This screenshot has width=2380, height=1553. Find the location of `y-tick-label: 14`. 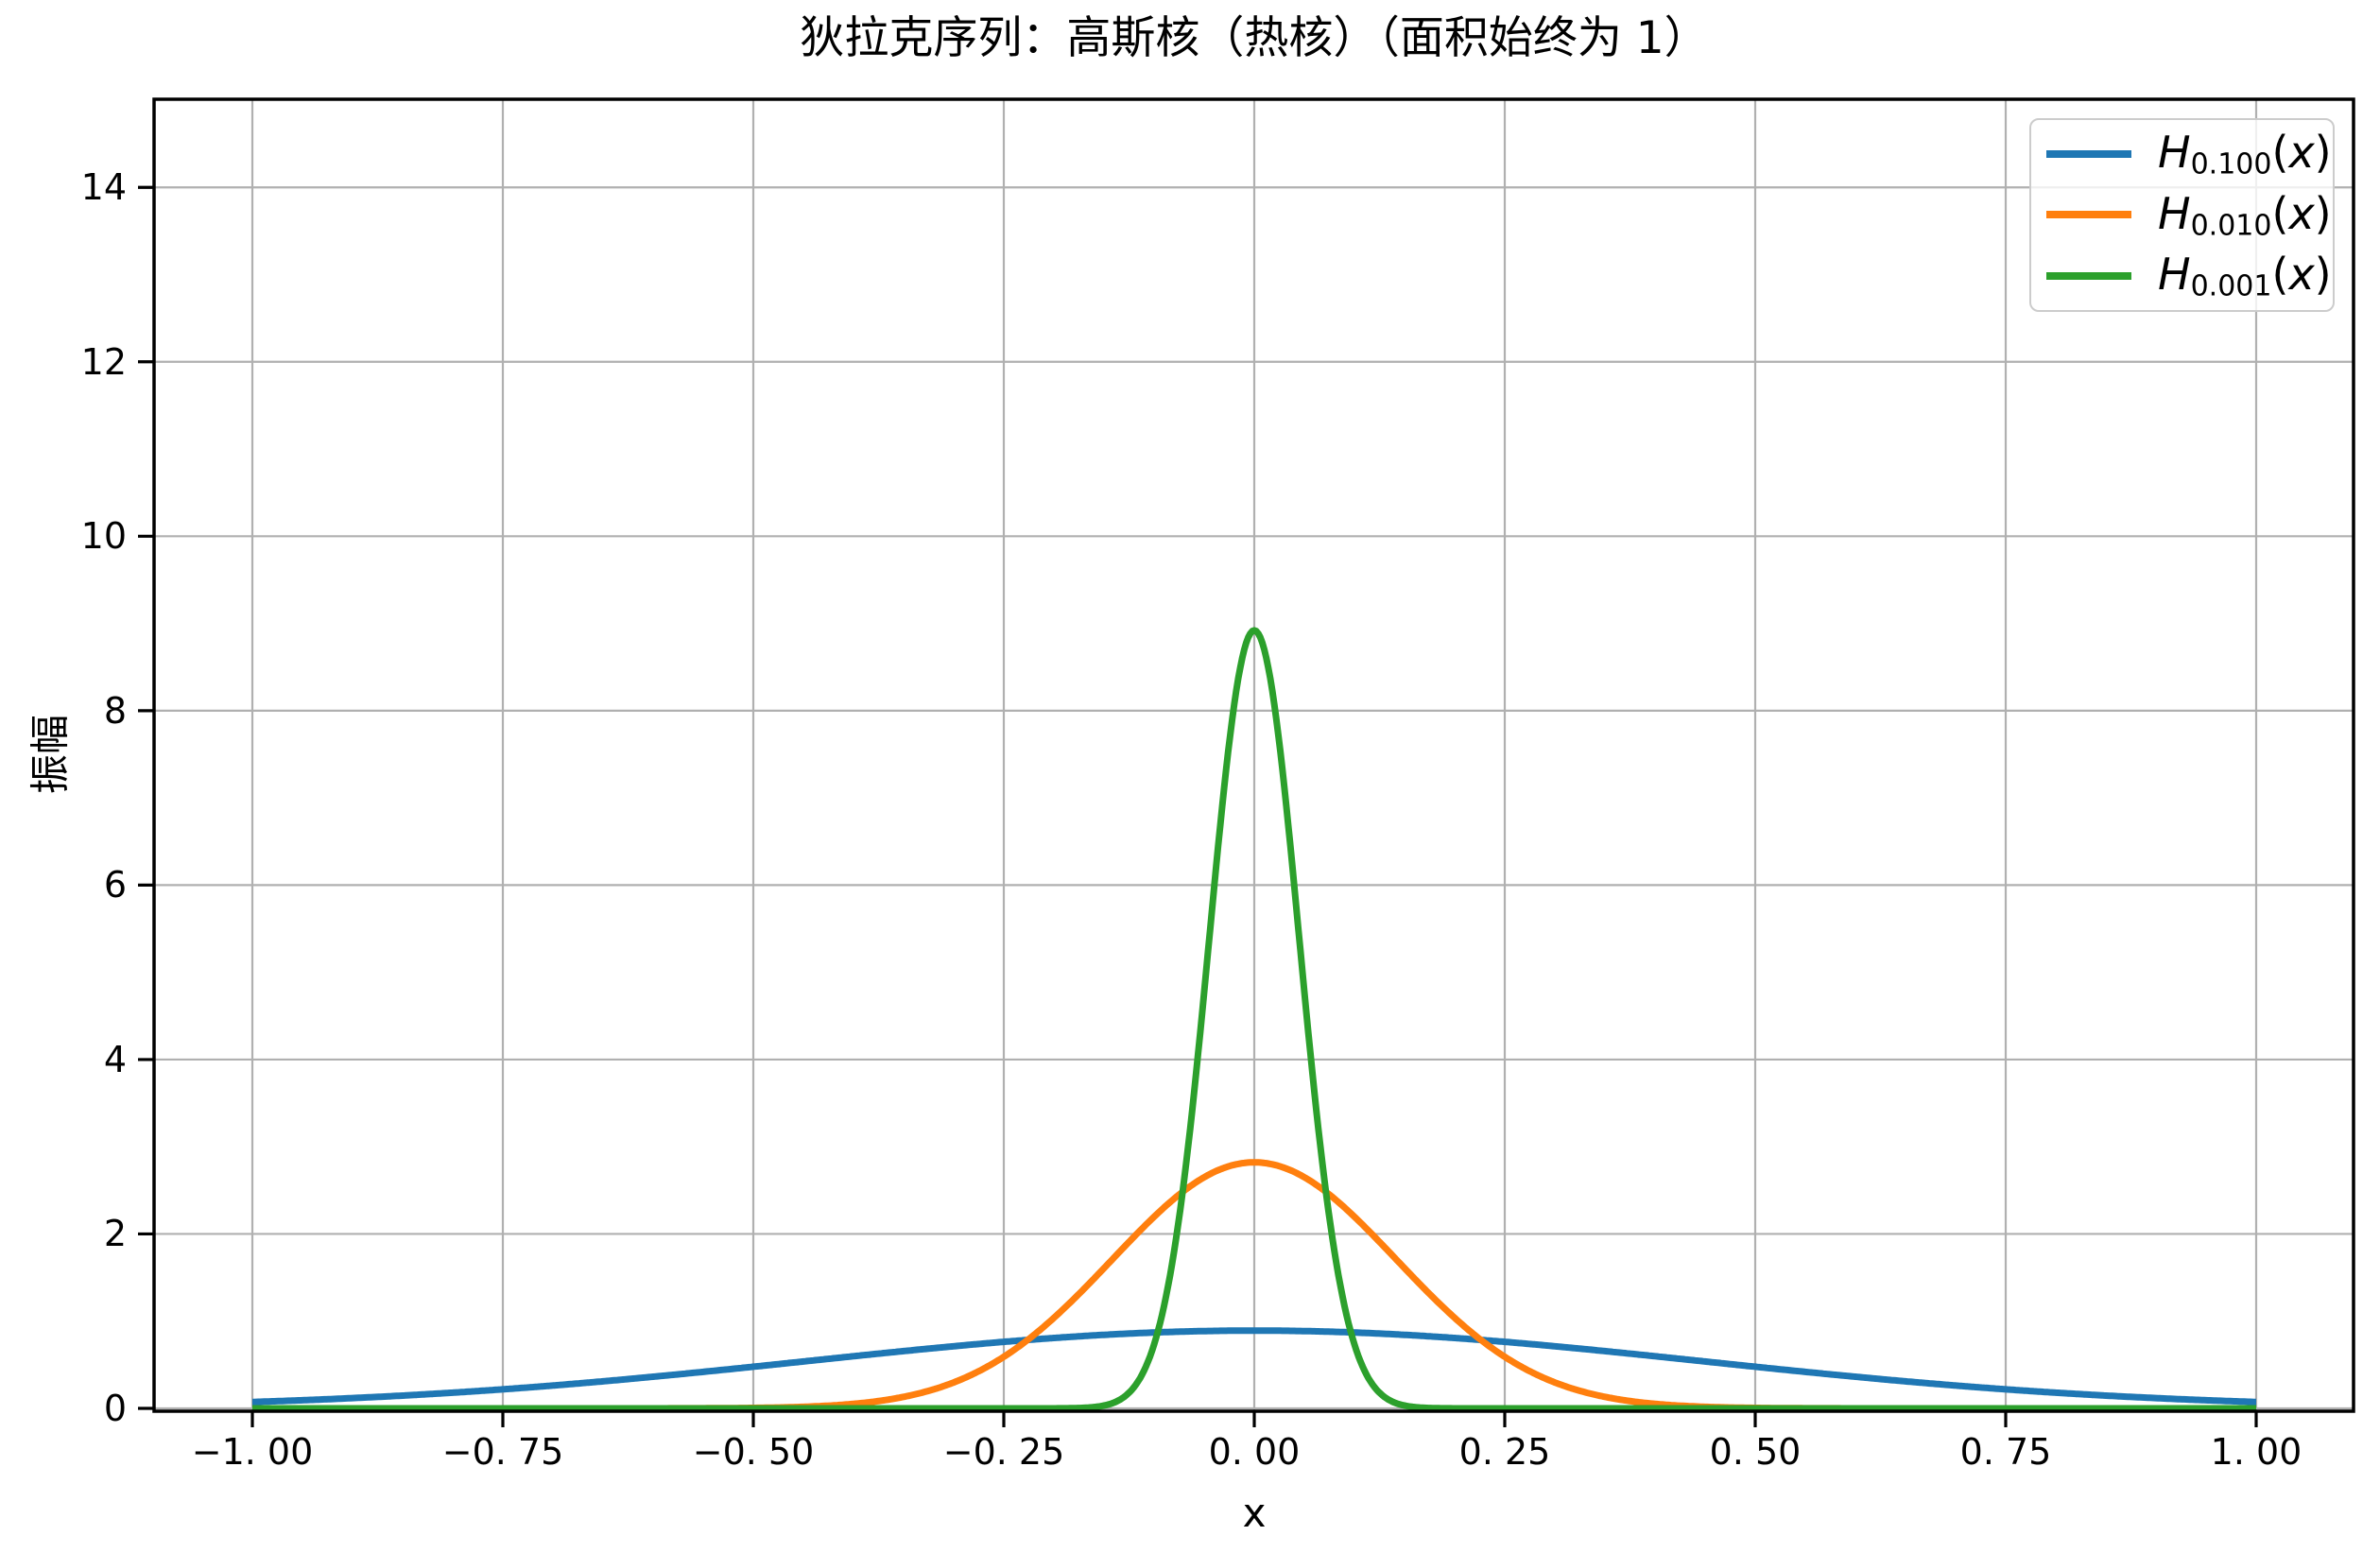

y-tick-label: 14 is located at coordinates (103, 187).